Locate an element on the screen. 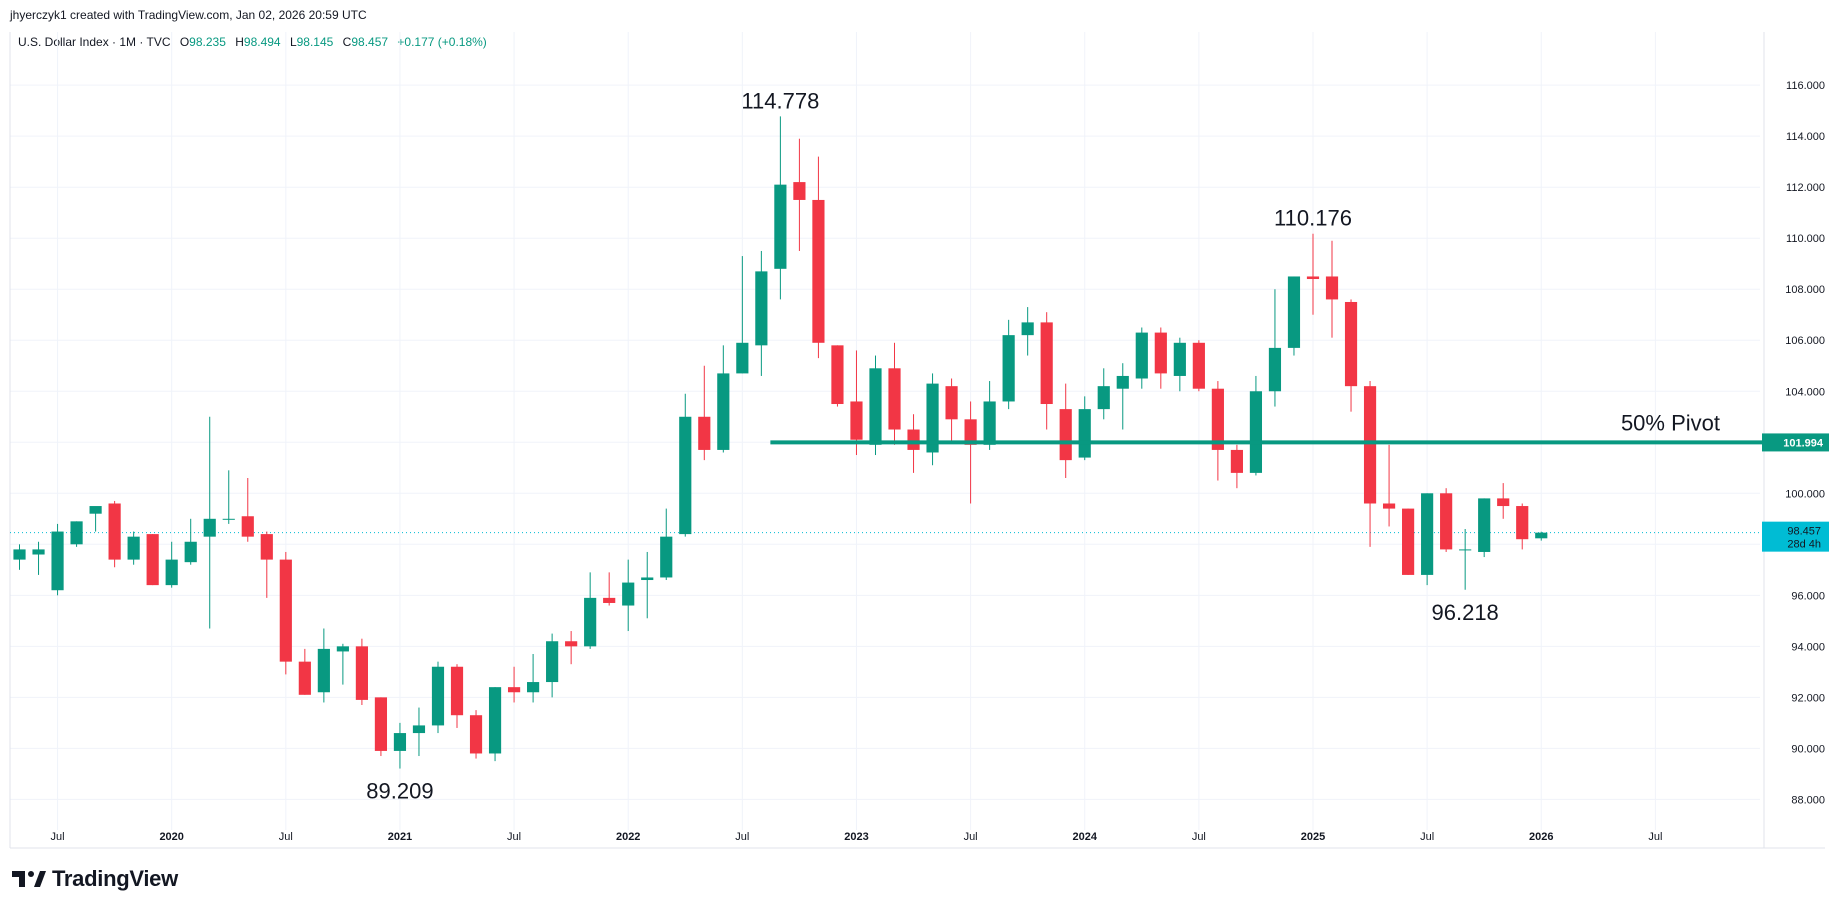  price-annotation: 110.176 is located at coordinates (1313, 218).